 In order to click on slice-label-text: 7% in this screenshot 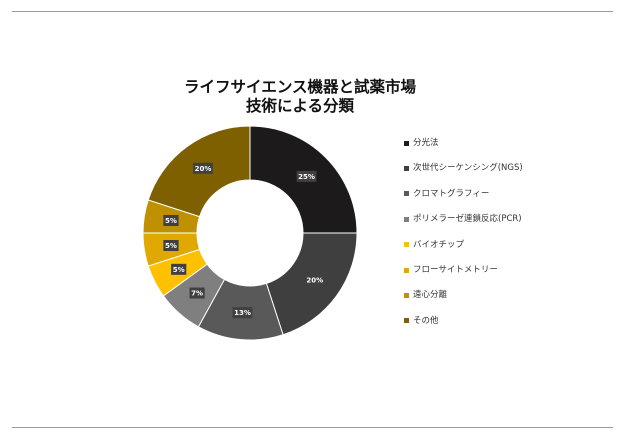, I will do `click(197, 294)`.